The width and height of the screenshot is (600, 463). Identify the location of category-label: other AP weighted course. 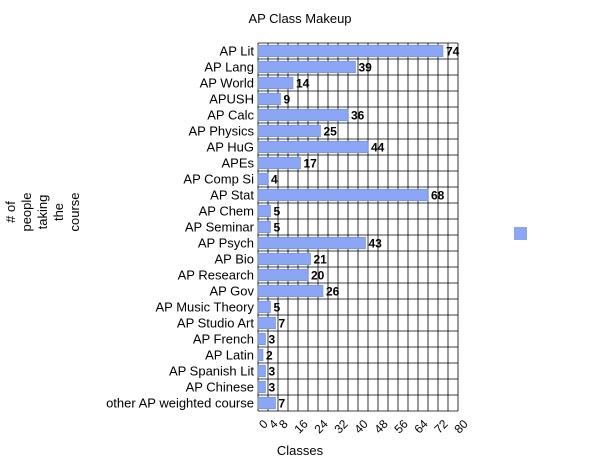
(180, 403).